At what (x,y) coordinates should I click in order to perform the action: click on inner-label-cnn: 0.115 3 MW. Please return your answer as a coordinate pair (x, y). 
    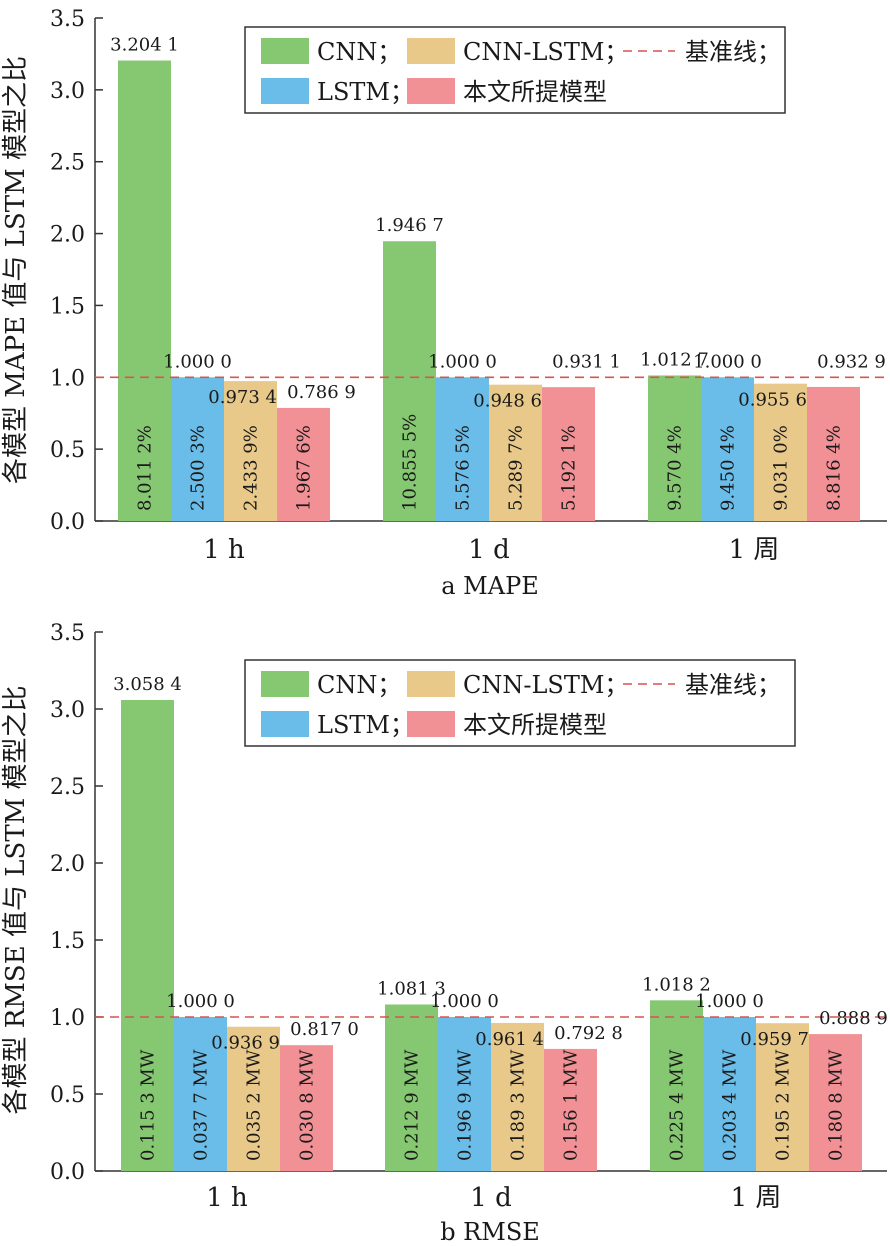
    Looking at the image, I should click on (148, 1105).